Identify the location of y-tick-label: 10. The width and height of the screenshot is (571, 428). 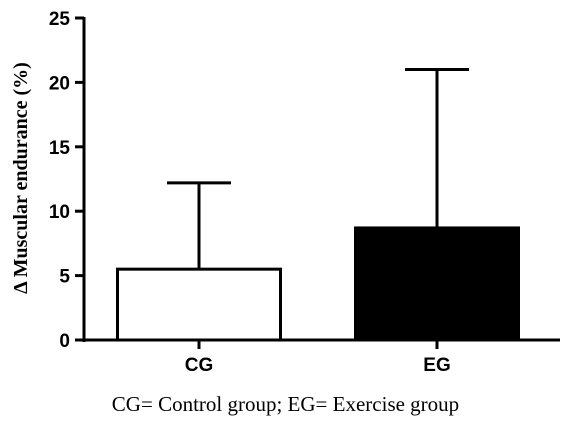
(59, 212).